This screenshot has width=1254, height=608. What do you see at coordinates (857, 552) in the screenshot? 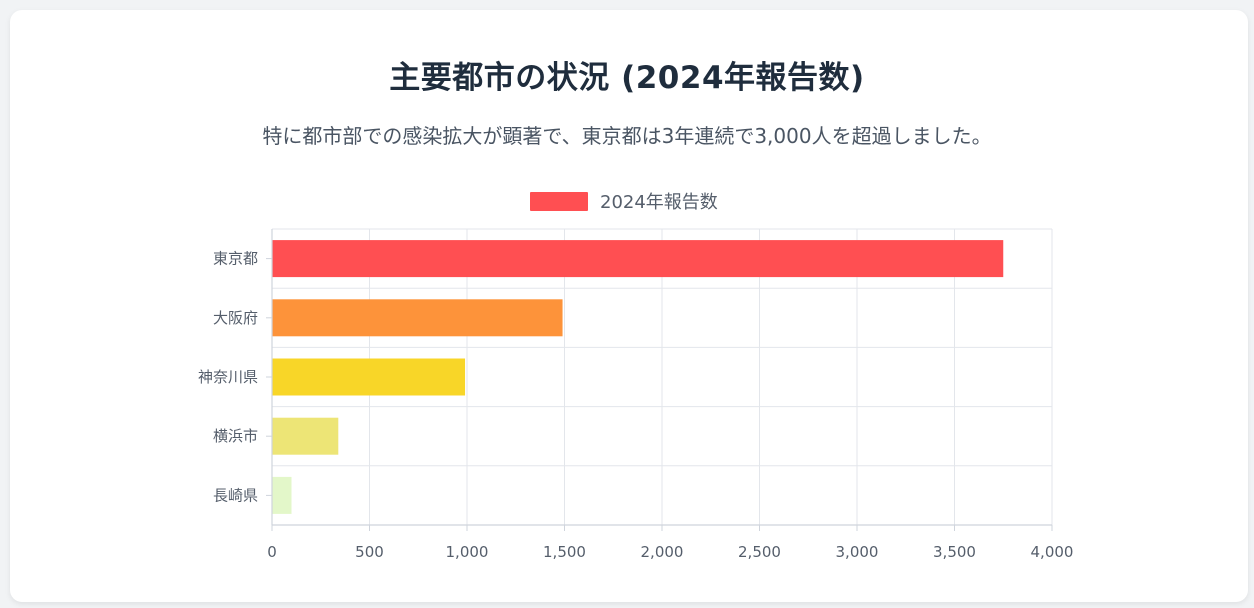
I see `x-tick-label: 3,000` at bounding box center [857, 552].